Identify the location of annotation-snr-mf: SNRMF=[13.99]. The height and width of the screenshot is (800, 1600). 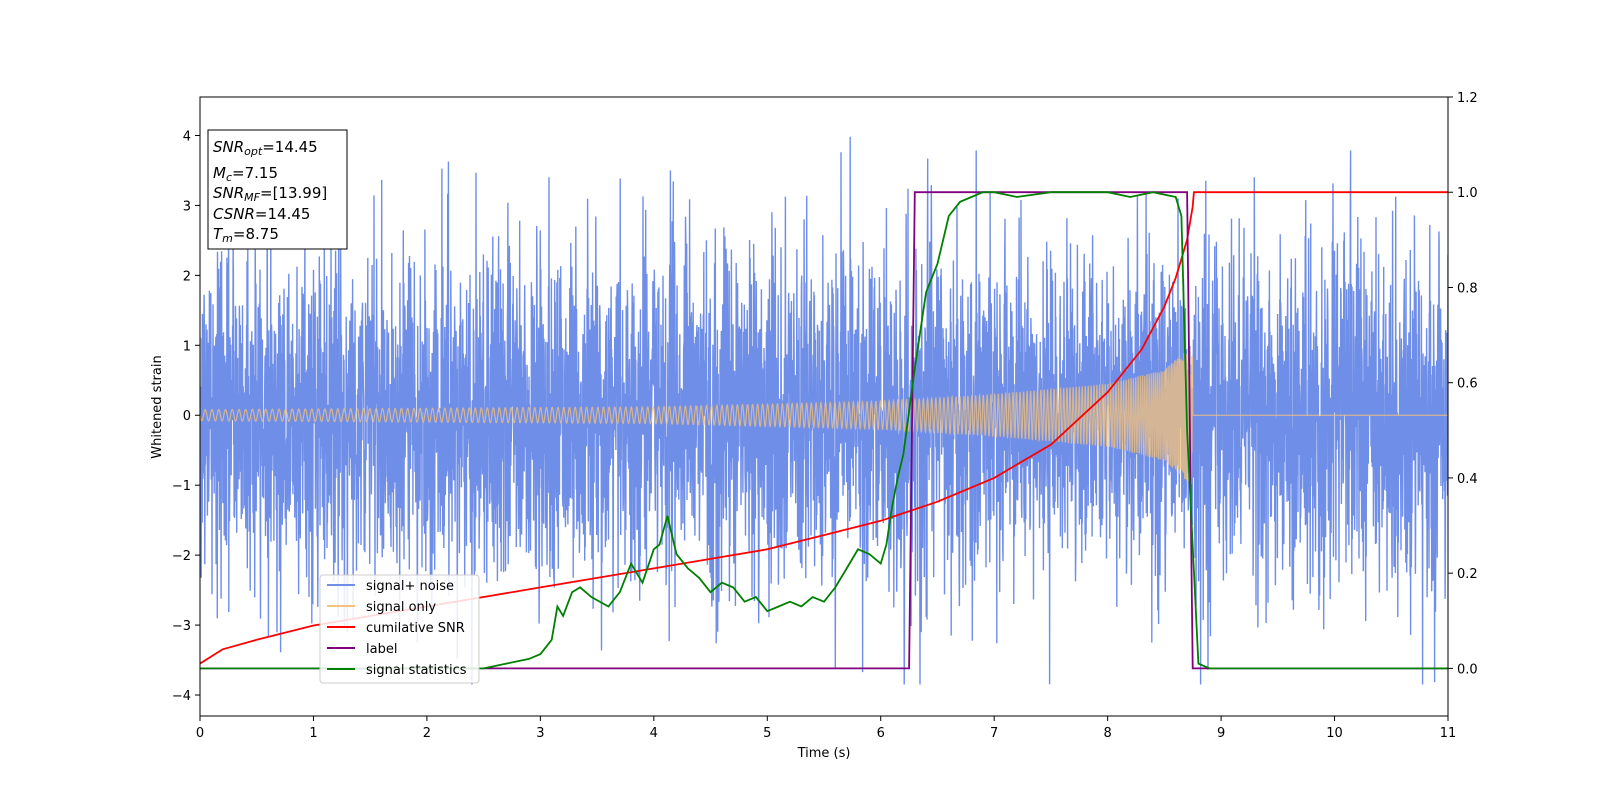
(270, 194).